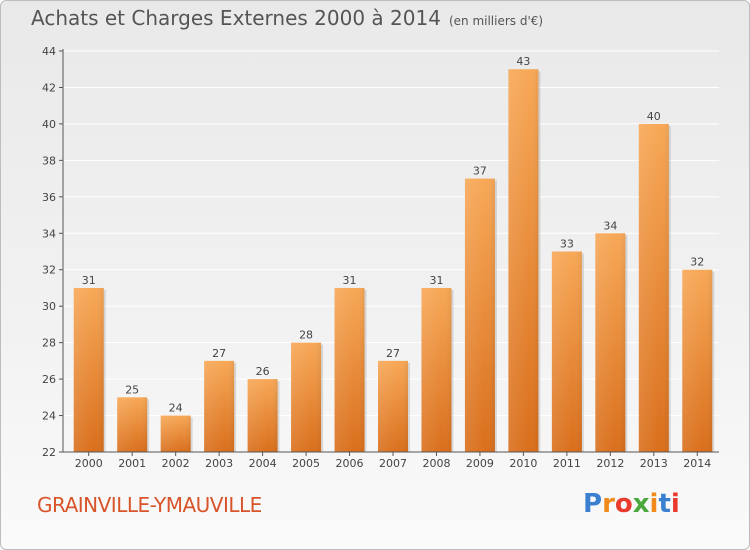 This screenshot has height=550, width=750. What do you see at coordinates (393, 463) in the screenshot?
I see `x-tick-label: 2007` at bounding box center [393, 463].